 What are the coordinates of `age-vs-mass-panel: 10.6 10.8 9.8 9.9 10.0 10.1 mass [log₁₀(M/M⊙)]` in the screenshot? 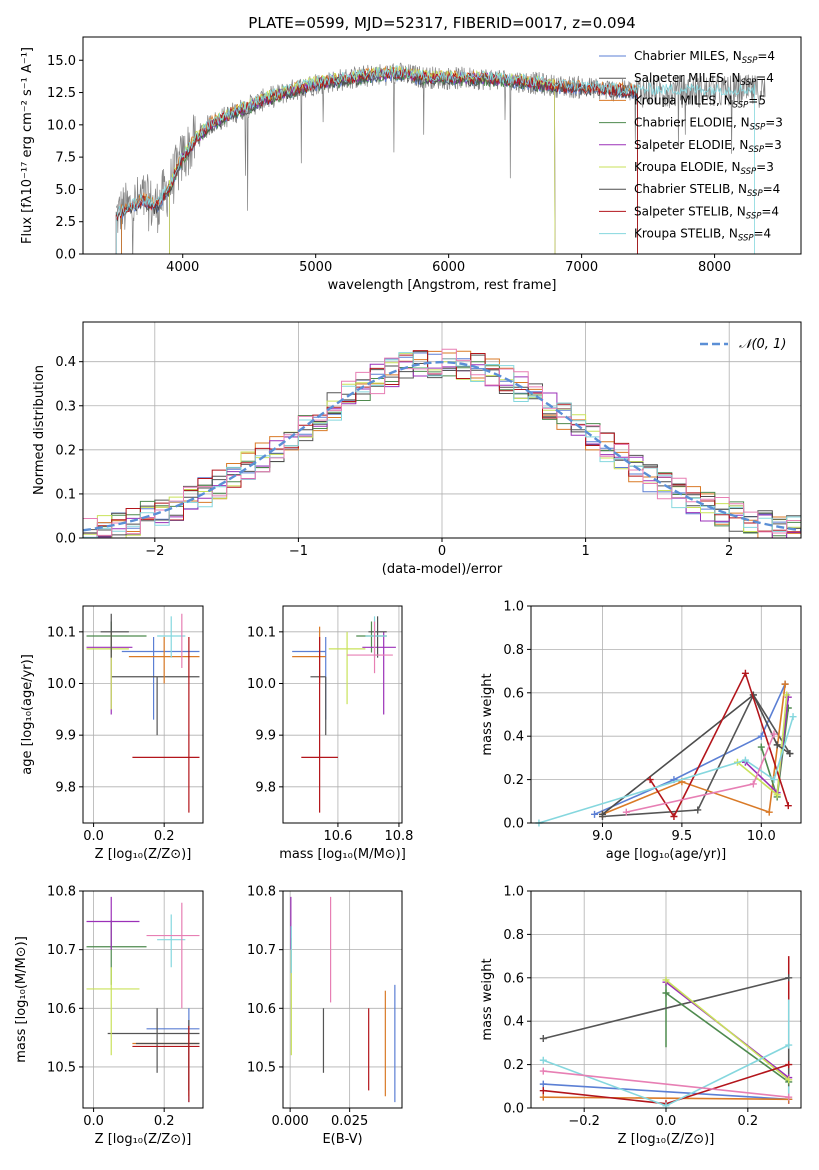 It's located at (330, 733).